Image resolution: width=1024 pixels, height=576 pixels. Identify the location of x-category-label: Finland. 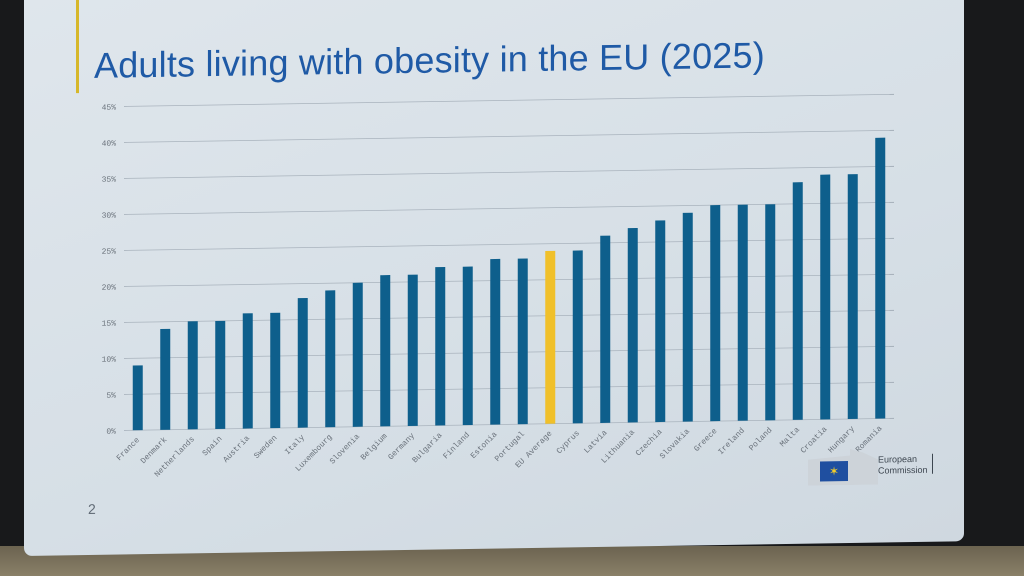
(457, 446).